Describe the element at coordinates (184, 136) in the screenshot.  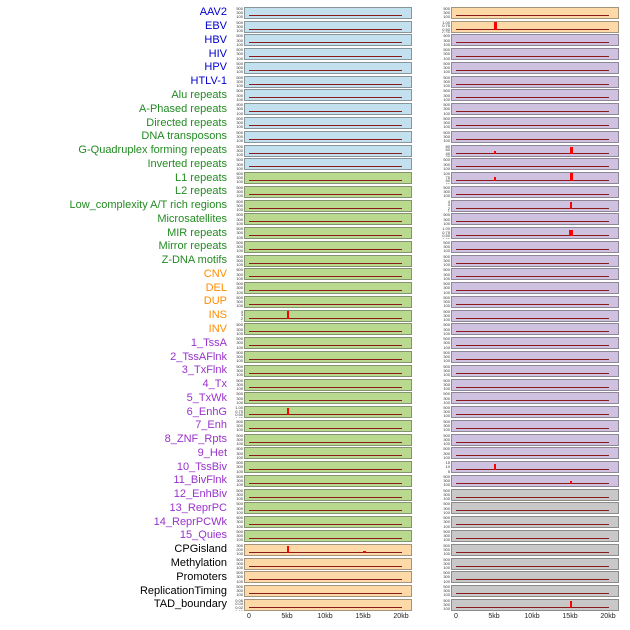
I see `track-label: DNA transposons` at that location.